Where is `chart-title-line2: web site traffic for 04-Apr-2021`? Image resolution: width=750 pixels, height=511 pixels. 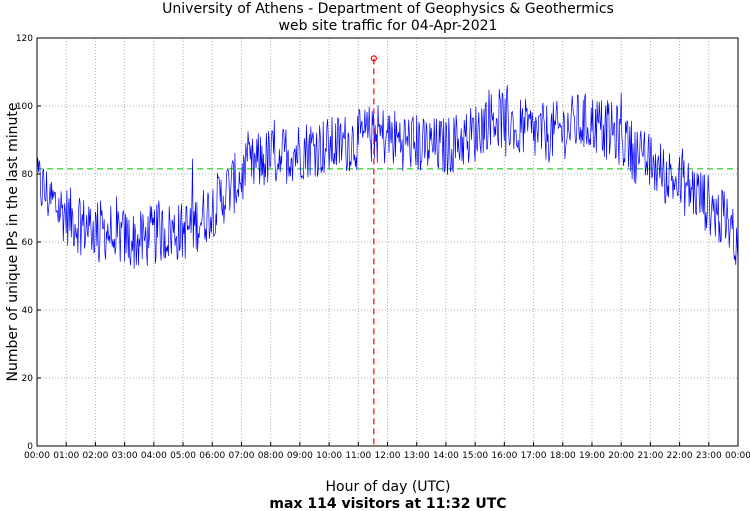 chart-title-line2: web site traffic for 04-Apr-2021 is located at coordinates (388, 26).